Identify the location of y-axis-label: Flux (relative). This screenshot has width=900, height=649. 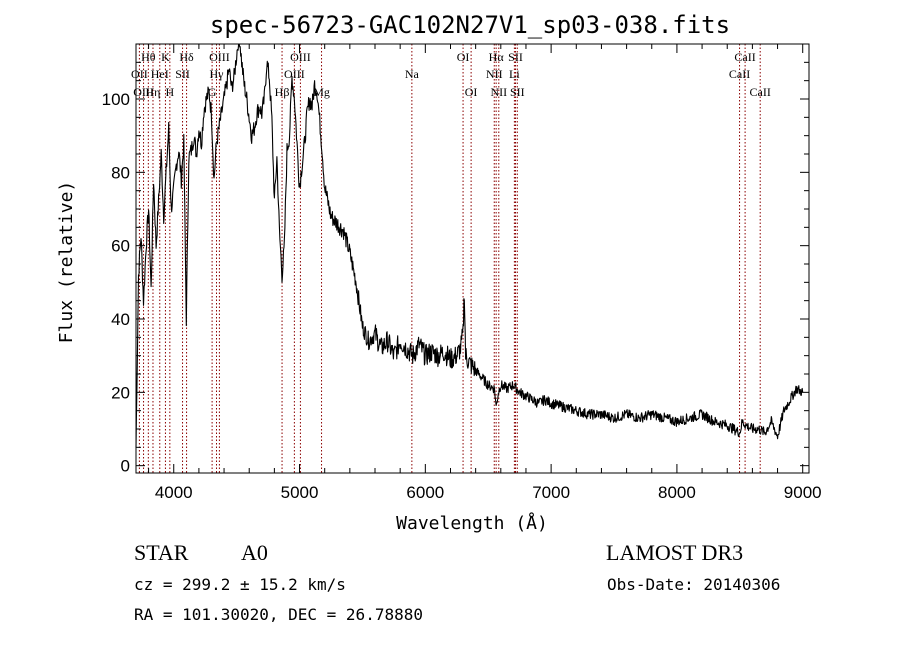
(66, 262).